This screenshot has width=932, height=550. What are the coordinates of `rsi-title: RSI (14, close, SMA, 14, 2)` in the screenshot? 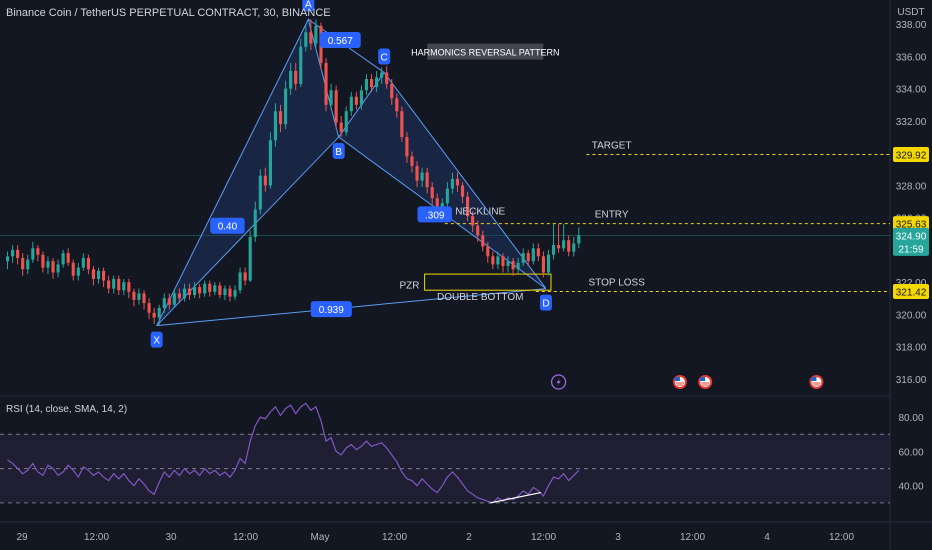 It's located at (67, 409).